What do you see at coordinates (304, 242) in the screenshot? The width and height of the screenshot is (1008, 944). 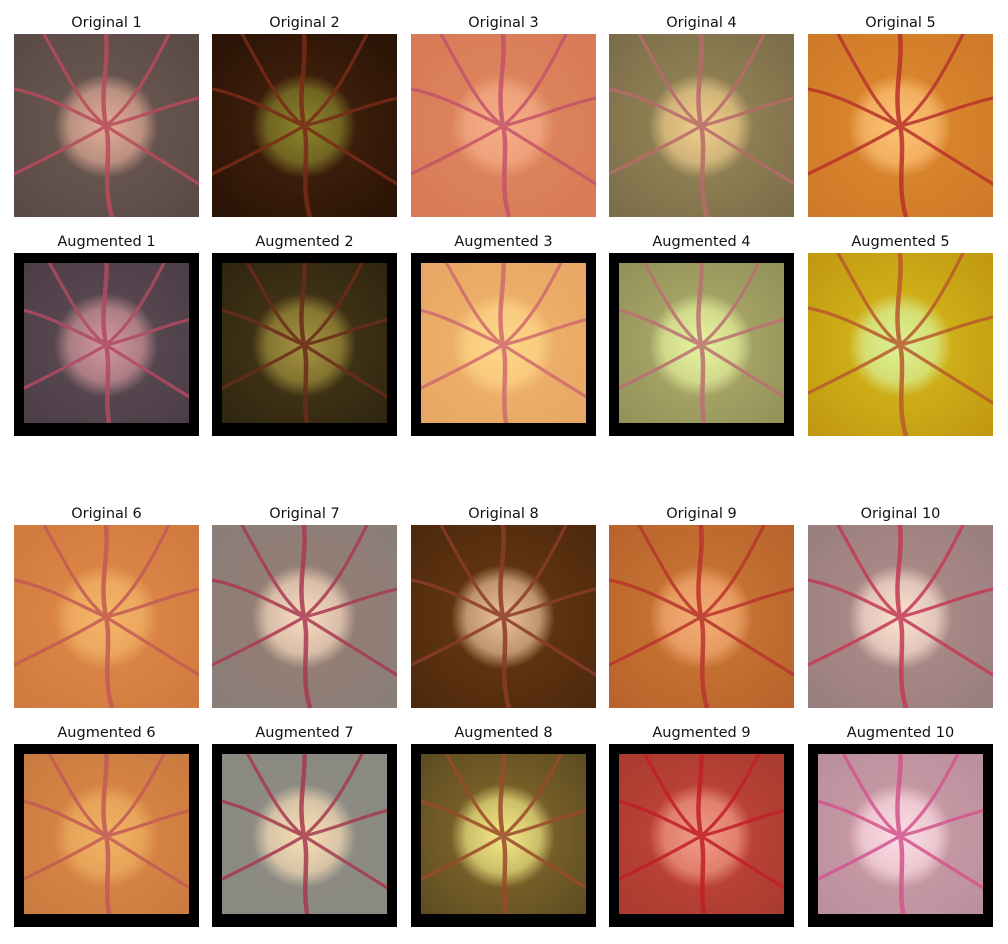 I see `panel-title: Augmented 2` at bounding box center [304, 242].